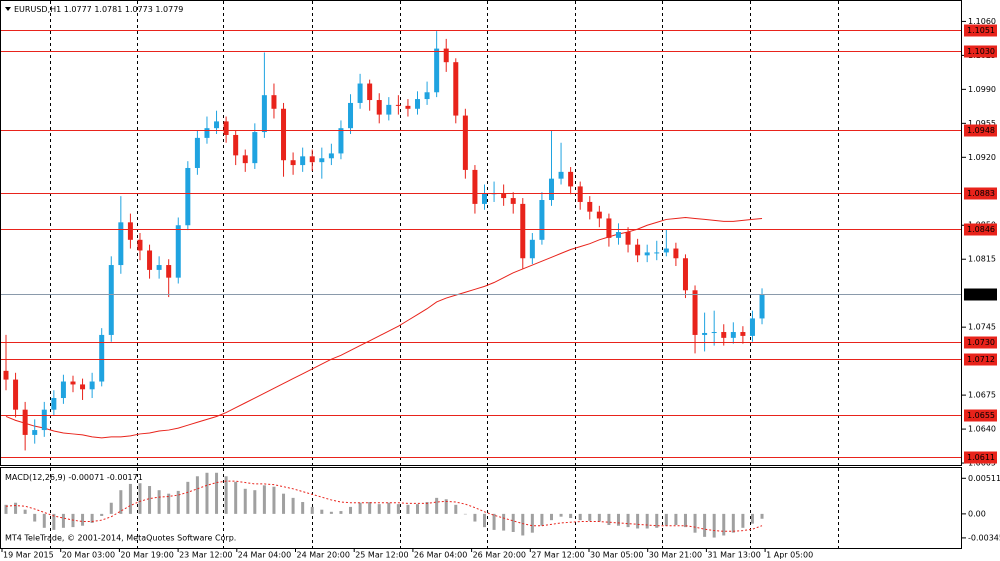  Describe the element at coordinates (108, 9) in the screenshot. I see `high-value: 1.0781` at that location.